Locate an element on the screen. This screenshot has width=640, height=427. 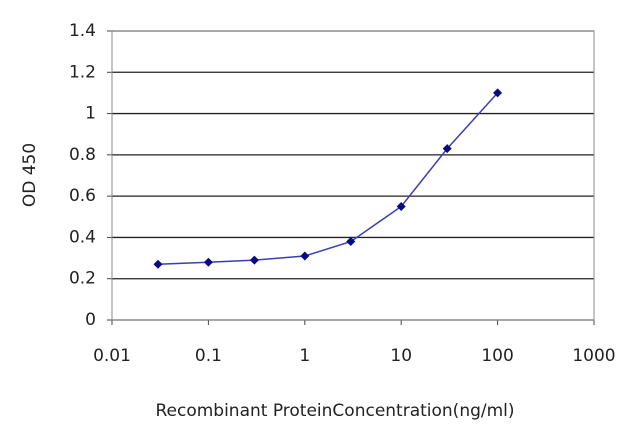
x-tick-label: 0.1 is located at coordinates (208, 356).